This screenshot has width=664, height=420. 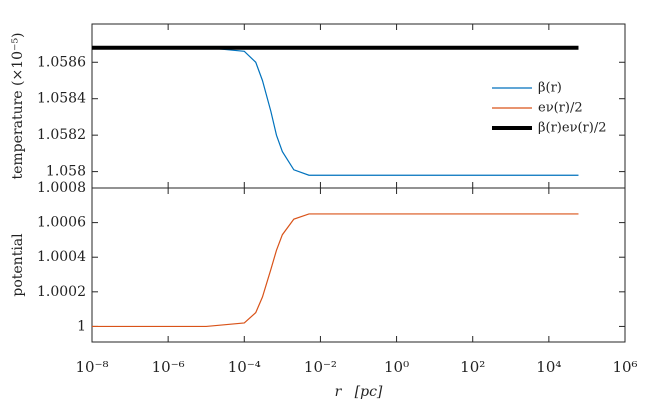 I want to click on legend-label: β(r), so click(x=550, y=88).